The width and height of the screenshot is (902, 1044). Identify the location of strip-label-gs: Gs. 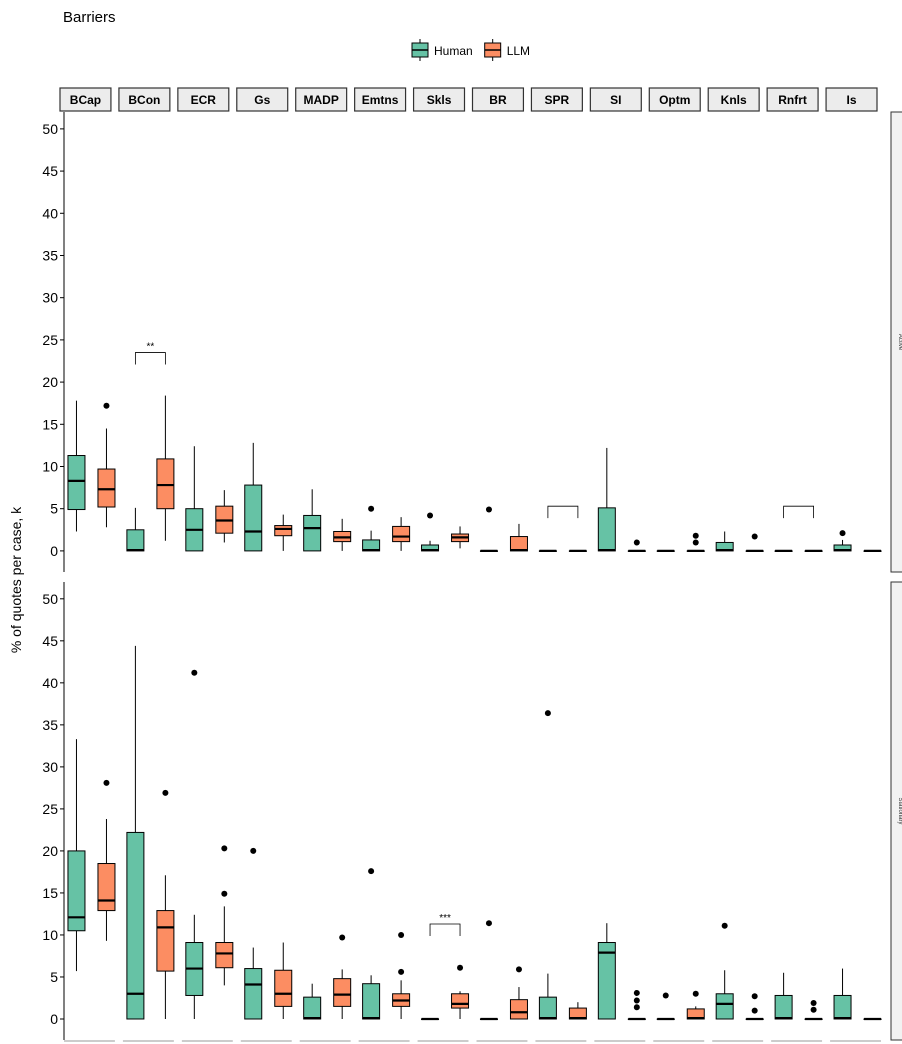
(262, 100).